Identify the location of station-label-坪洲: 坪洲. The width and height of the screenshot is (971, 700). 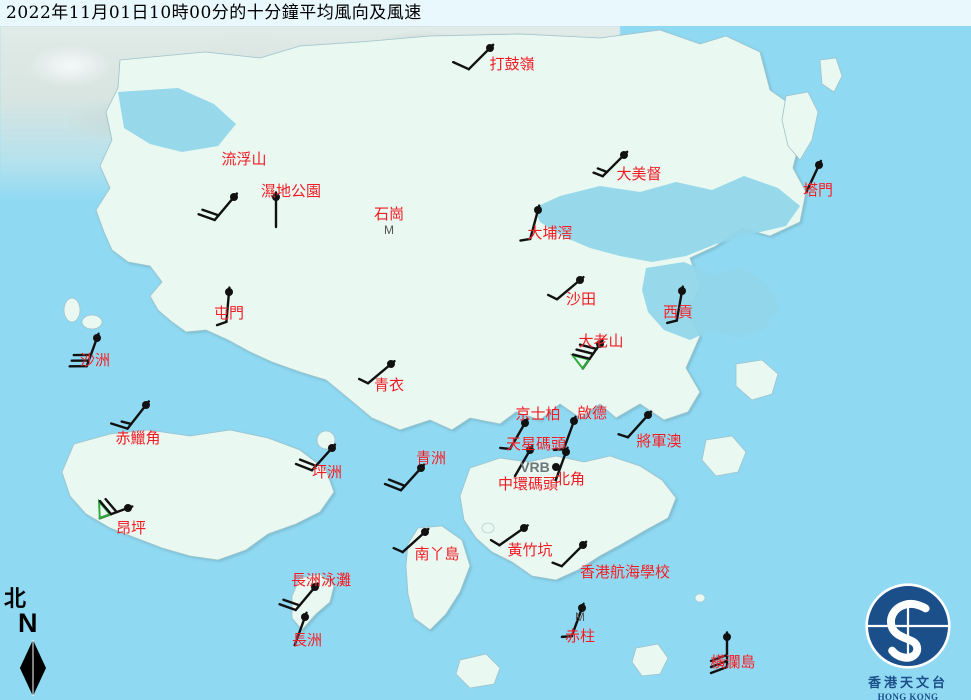
(327, 472).